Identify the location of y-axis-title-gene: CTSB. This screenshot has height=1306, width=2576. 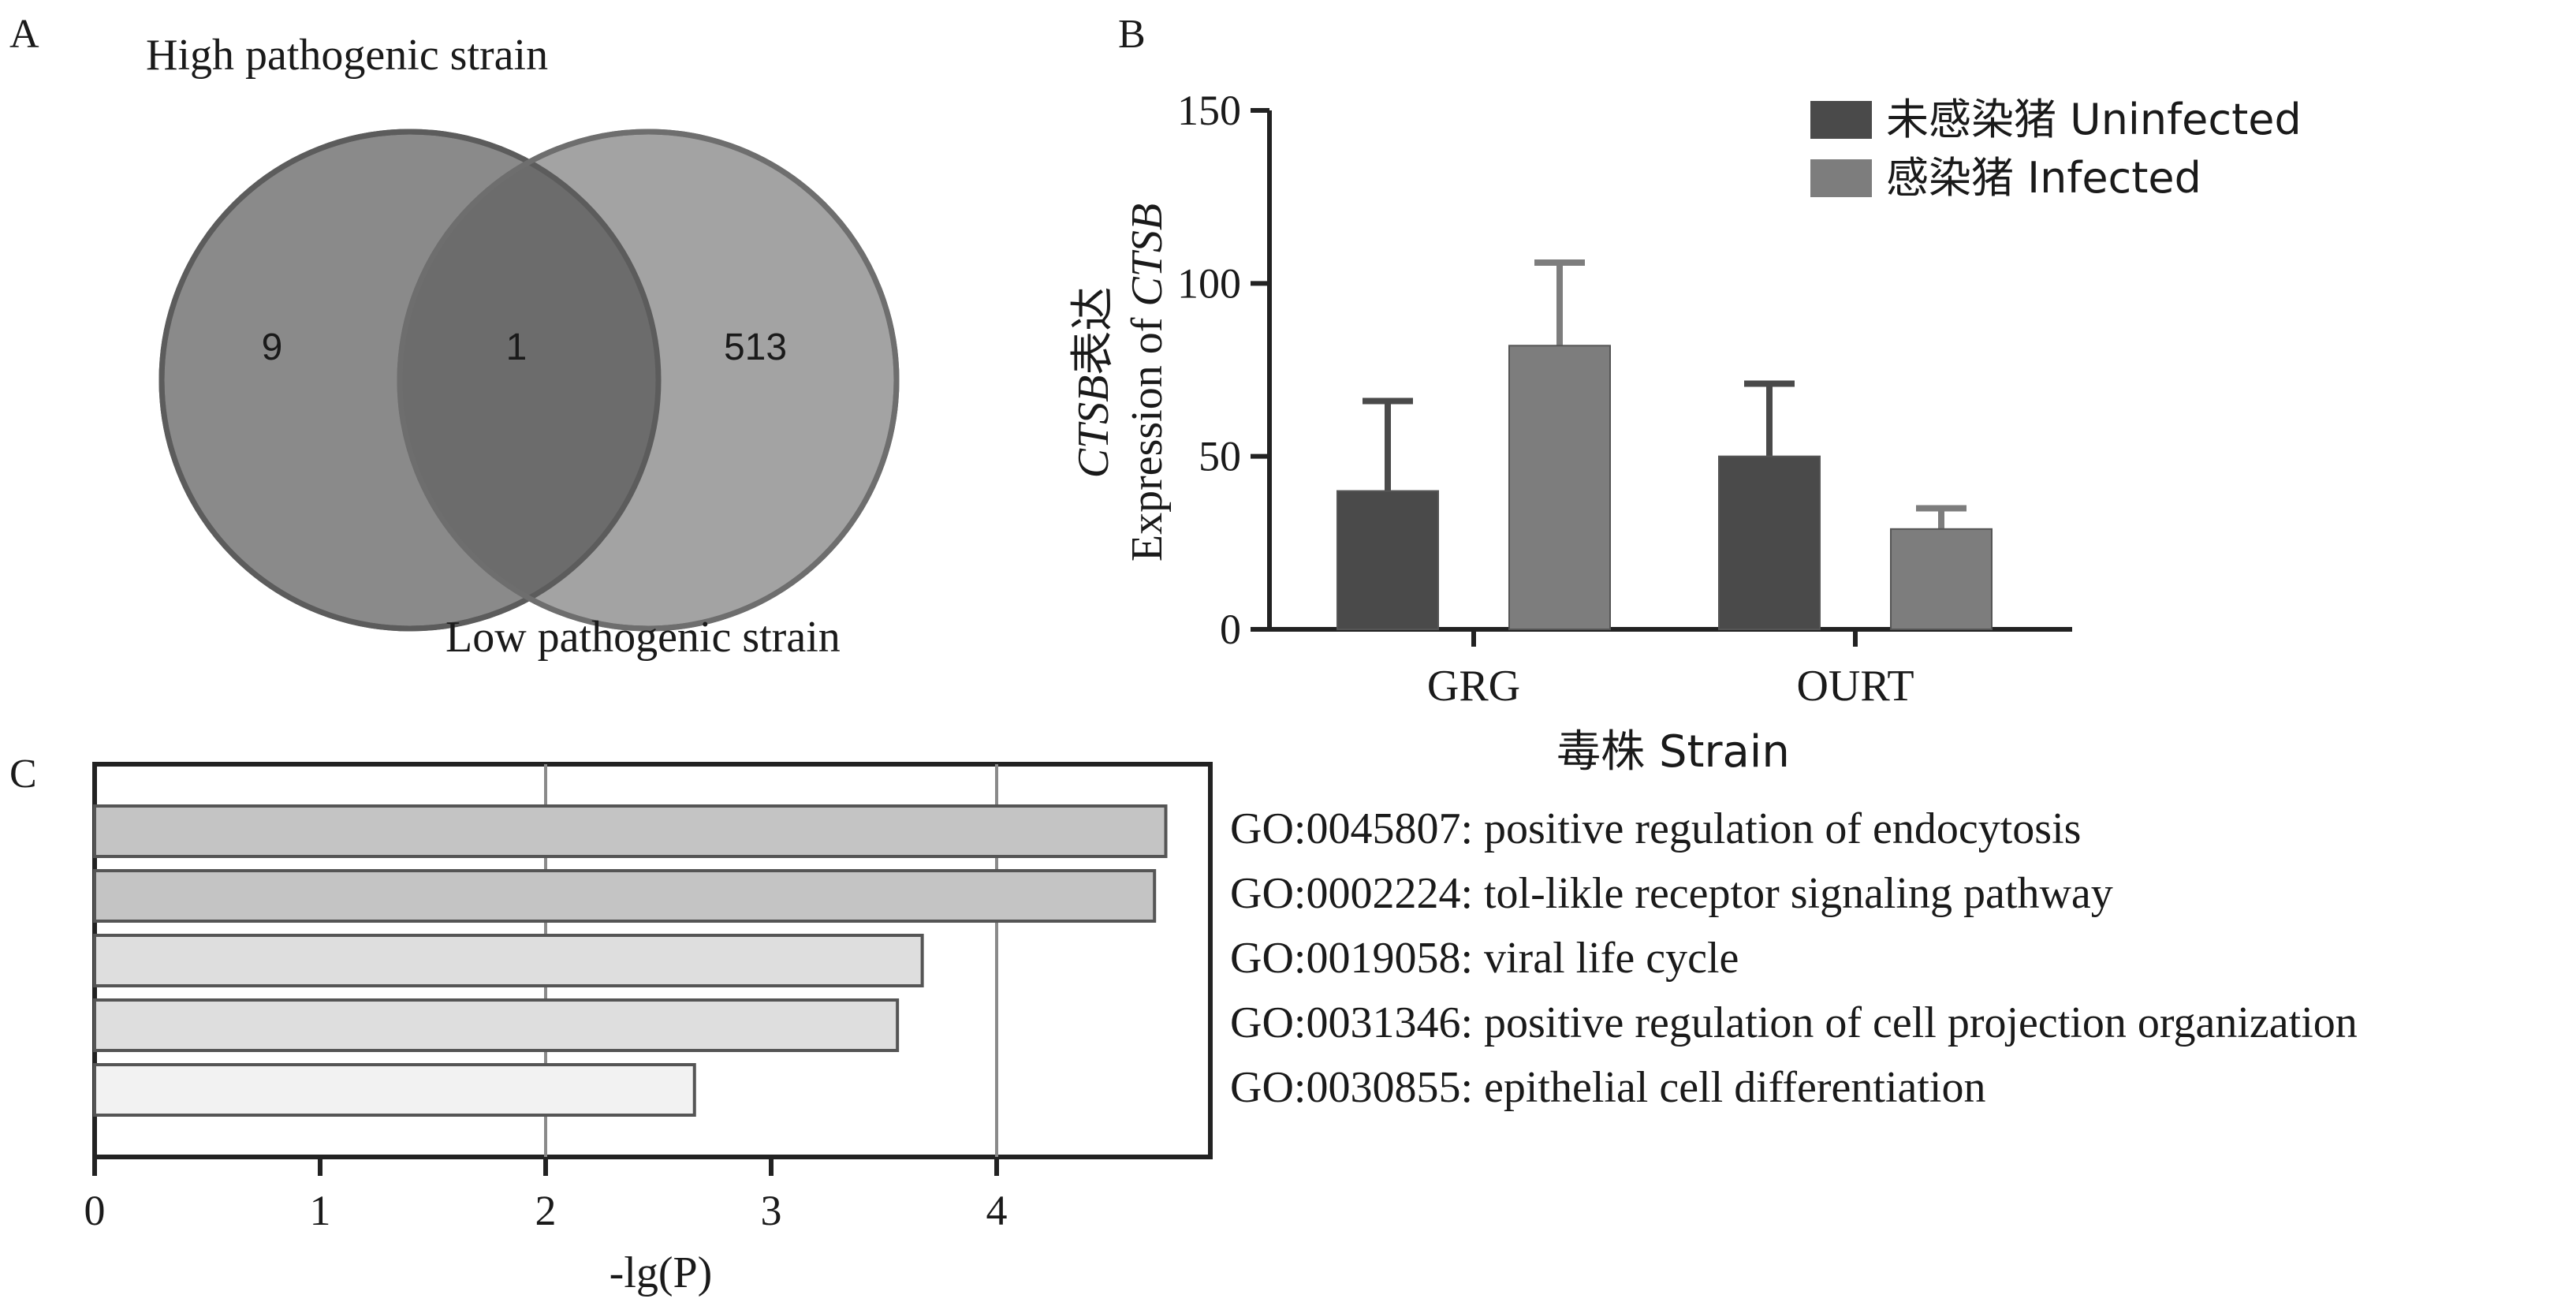
(1093, 427).